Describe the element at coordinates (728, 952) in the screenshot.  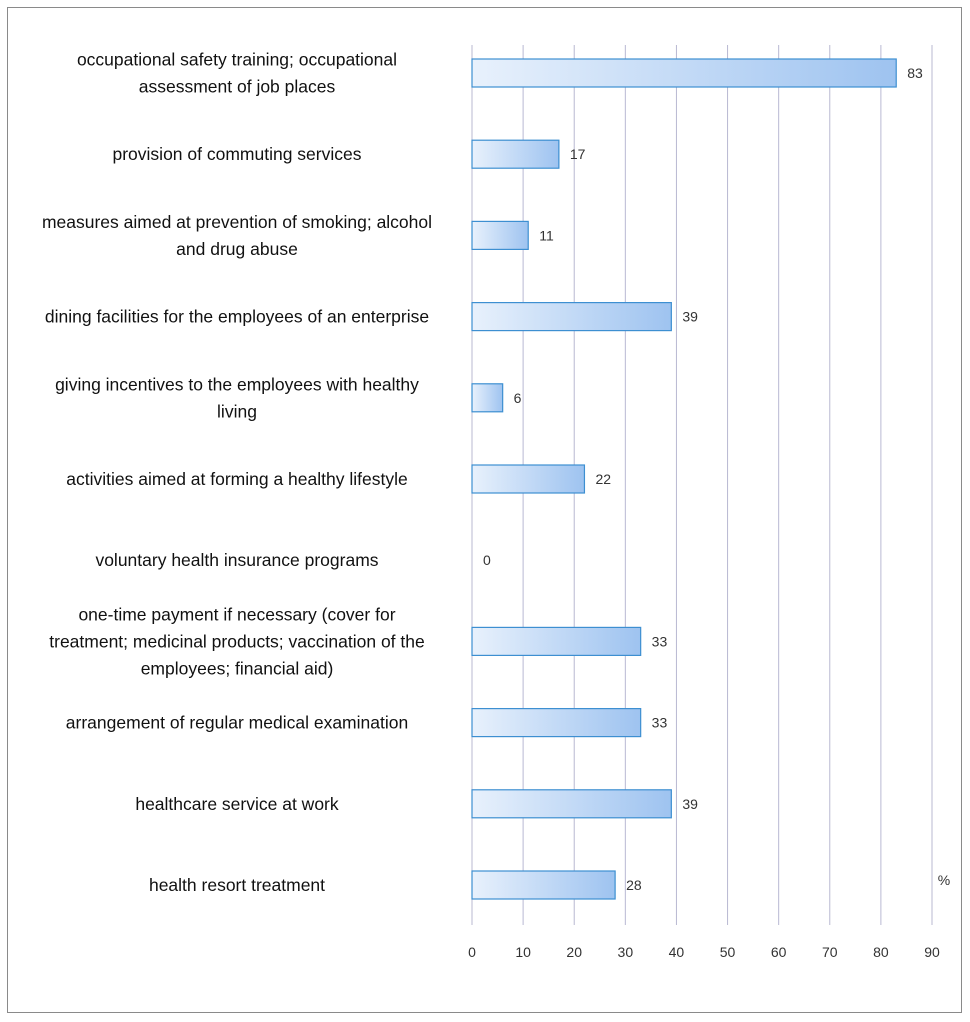
I see `x-tick-label: 50` at that location.